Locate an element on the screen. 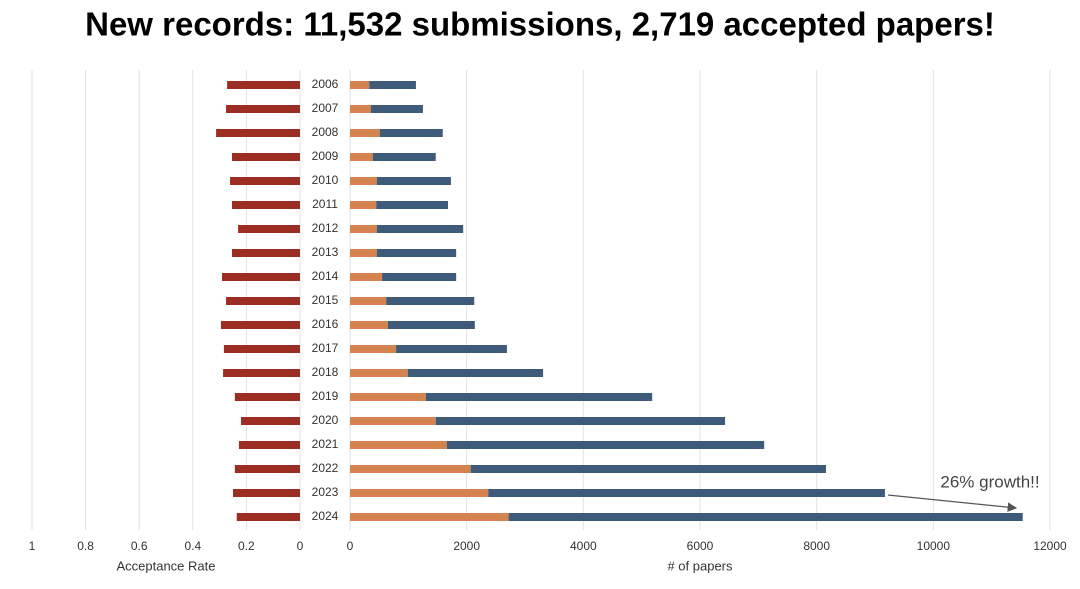  x-tick-label: 10000 is located at coordinates (934, 546).